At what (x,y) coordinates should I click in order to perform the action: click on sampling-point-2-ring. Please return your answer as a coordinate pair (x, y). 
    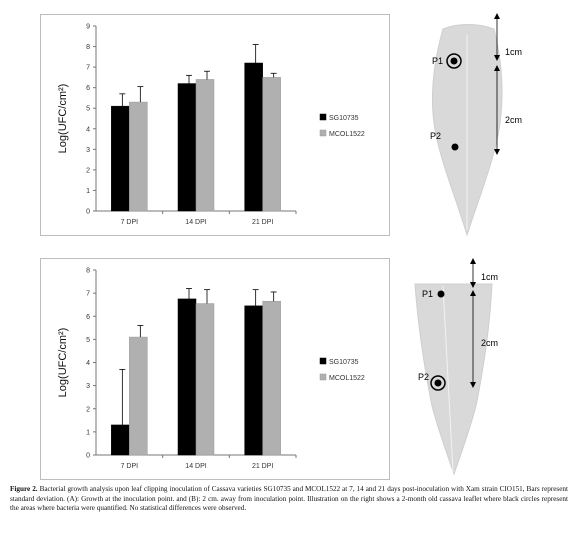
    Looking at the image, I should click on (438, 383).